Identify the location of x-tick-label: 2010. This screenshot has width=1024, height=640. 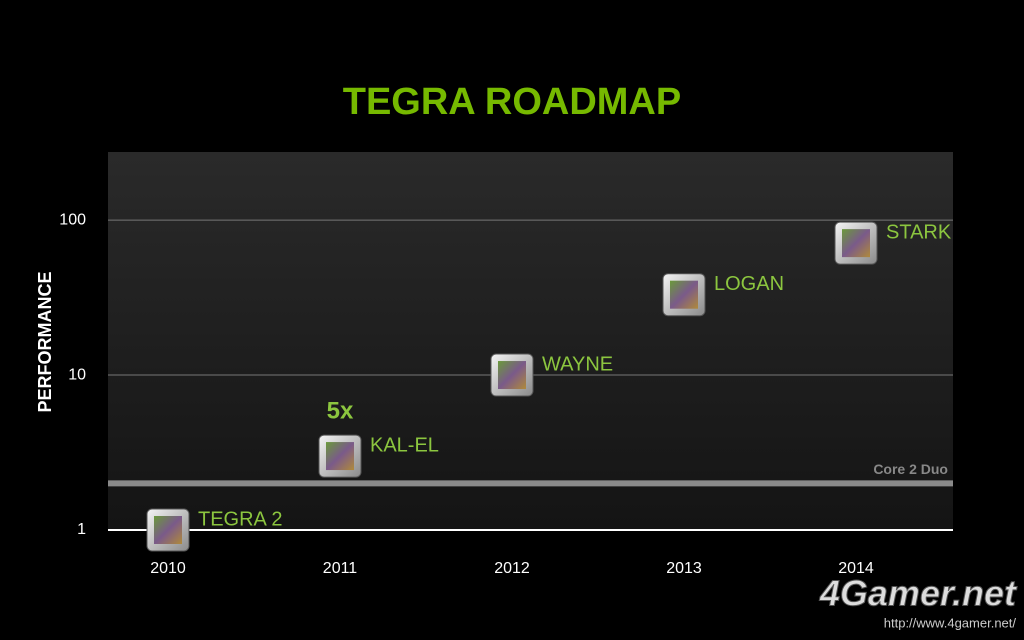
(168, 568).